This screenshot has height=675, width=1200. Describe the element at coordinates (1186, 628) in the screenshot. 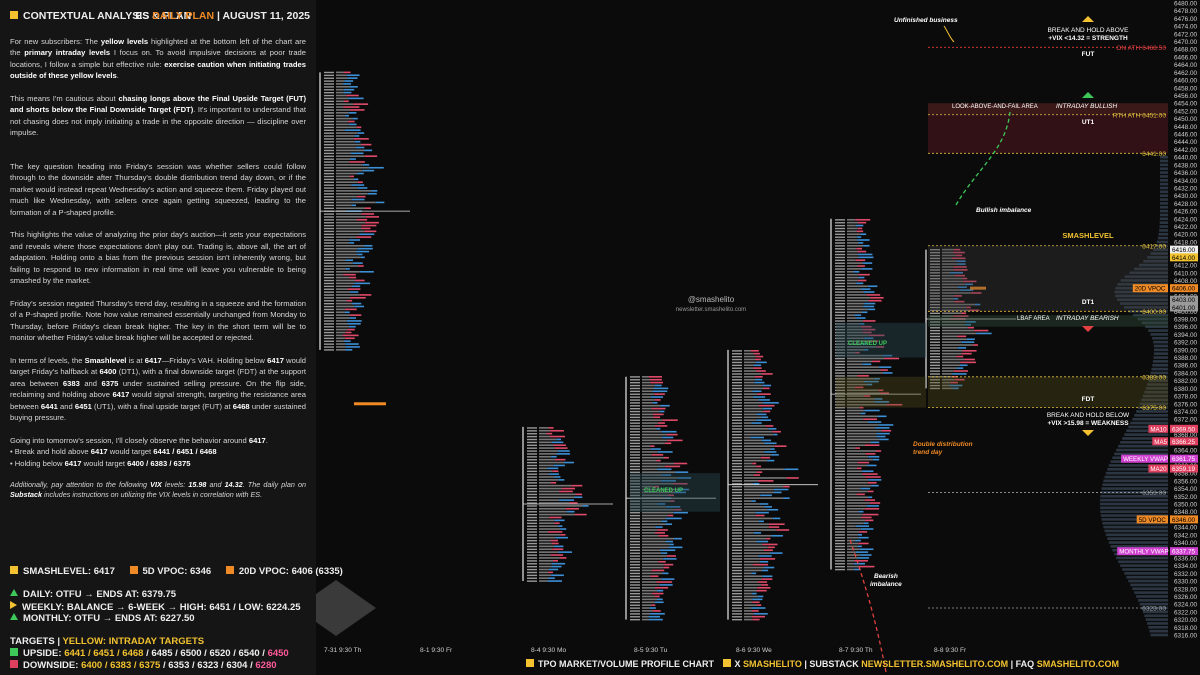

I see `price-tick-label: 6318.00` at that location.